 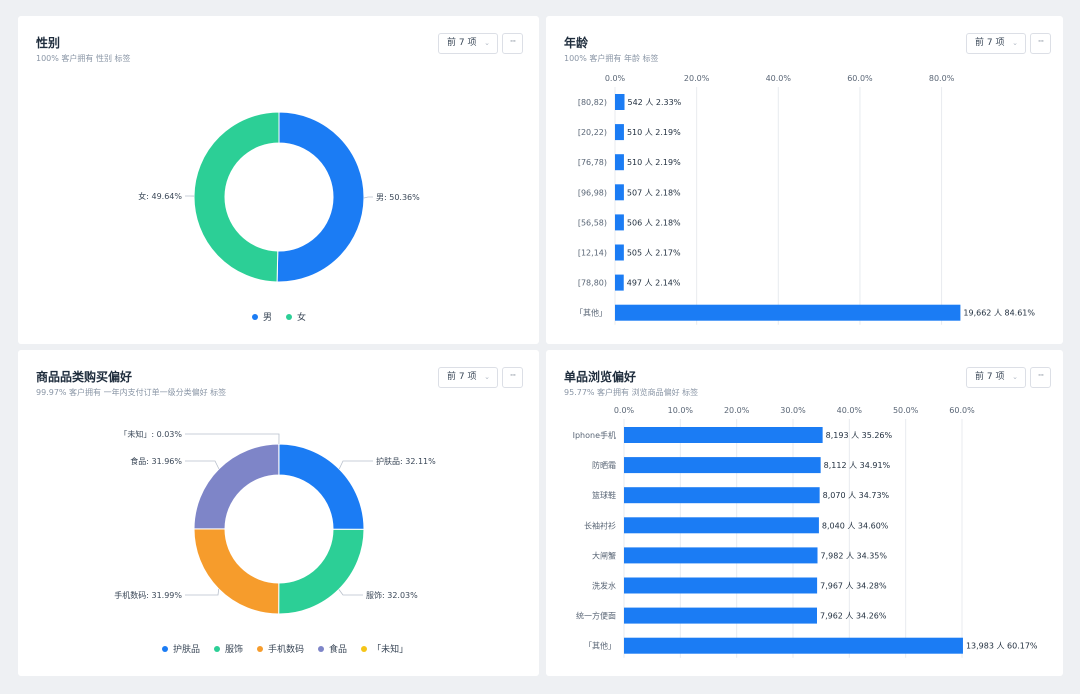 I want to click on data-label: 8,193 人 35.26%, so click(x=859, y=435).